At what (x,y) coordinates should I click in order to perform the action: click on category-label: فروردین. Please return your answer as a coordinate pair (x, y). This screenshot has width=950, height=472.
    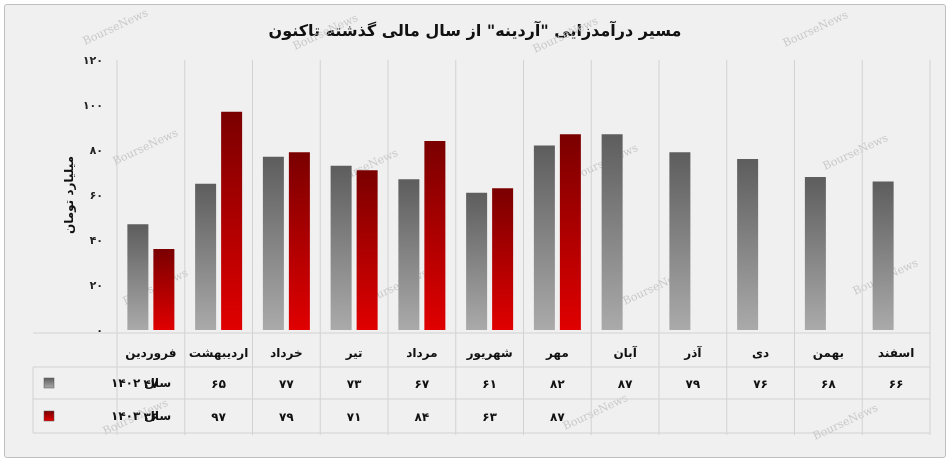
    Looking at the image, I should click on (150, 353).